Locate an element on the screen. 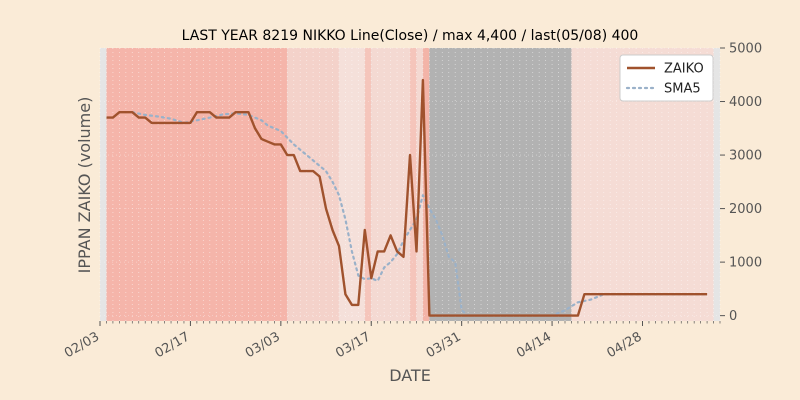 This screenshot has height=400, width=800. legend-box is located at coordinates (666, 78).